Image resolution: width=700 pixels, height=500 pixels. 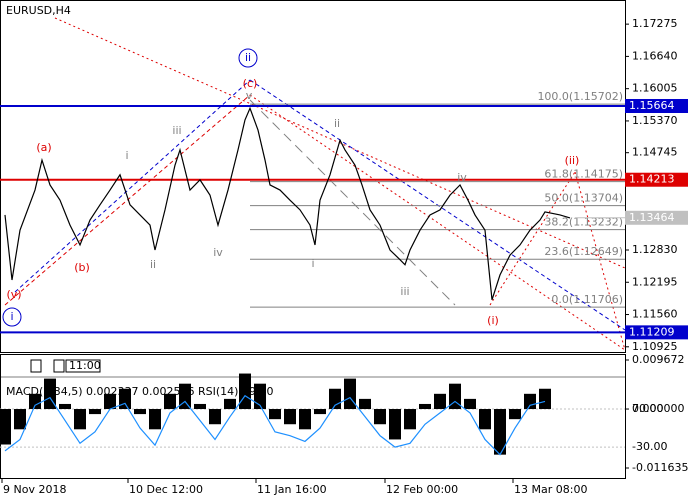 What do you see at coordinates (13, 294) in the screenshot?
I see `wave-label: (v)` at bounding box center [13, 294].